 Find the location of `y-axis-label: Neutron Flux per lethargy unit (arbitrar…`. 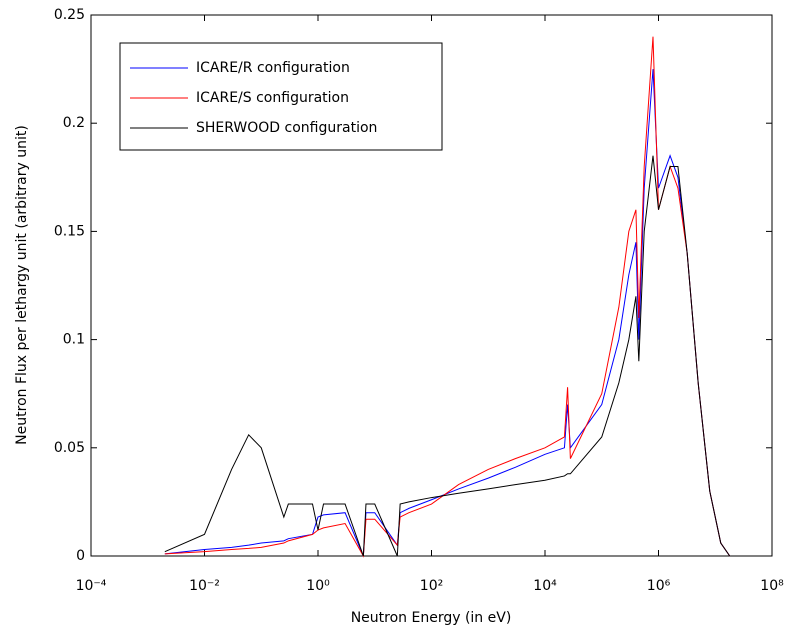

y-axis-label: Neutron Flux per lethargy unit (arbitrar… is located at coordinates (22, 285).